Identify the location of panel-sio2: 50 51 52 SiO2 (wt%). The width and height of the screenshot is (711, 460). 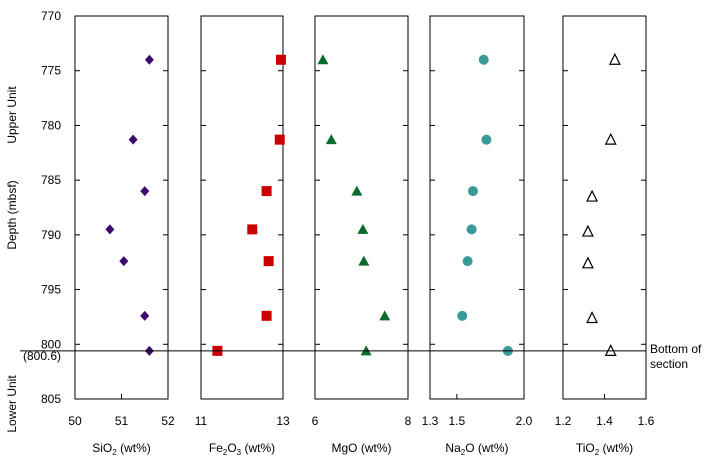
(121, 236).